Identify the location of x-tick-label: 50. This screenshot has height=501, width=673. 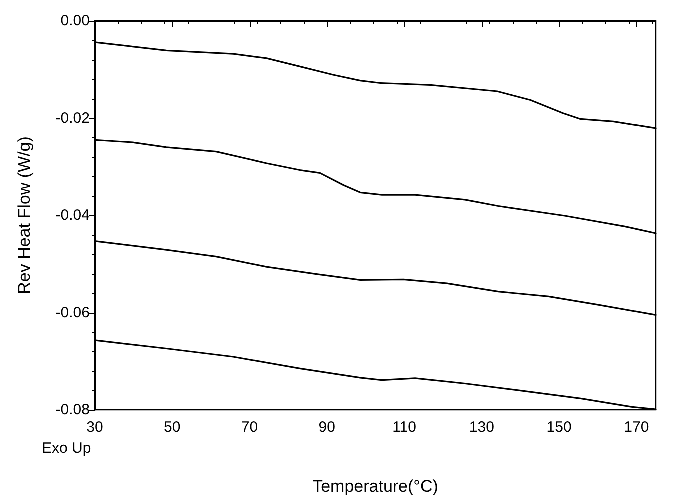
(172, 427).